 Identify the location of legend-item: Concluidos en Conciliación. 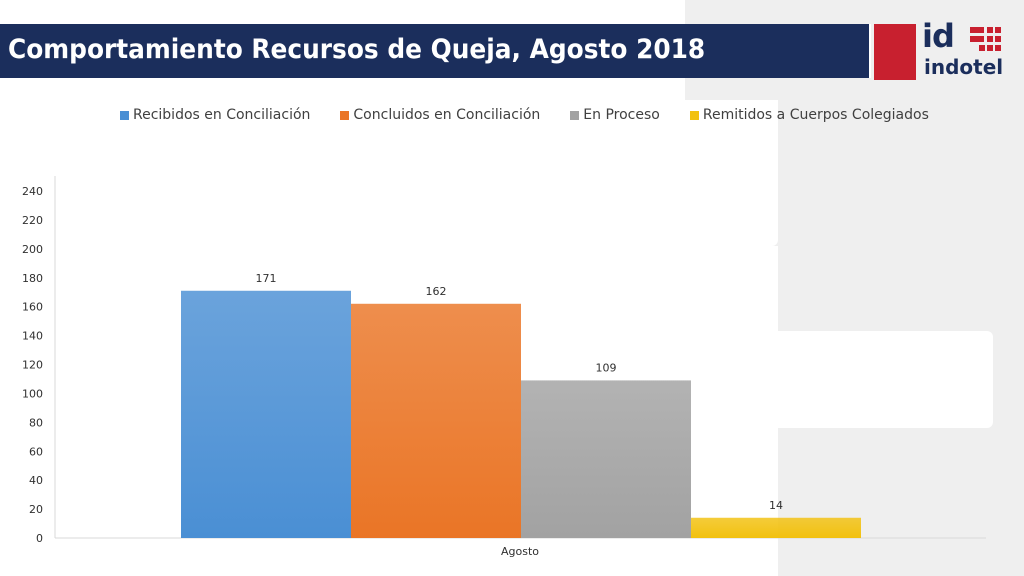
(440, 115).